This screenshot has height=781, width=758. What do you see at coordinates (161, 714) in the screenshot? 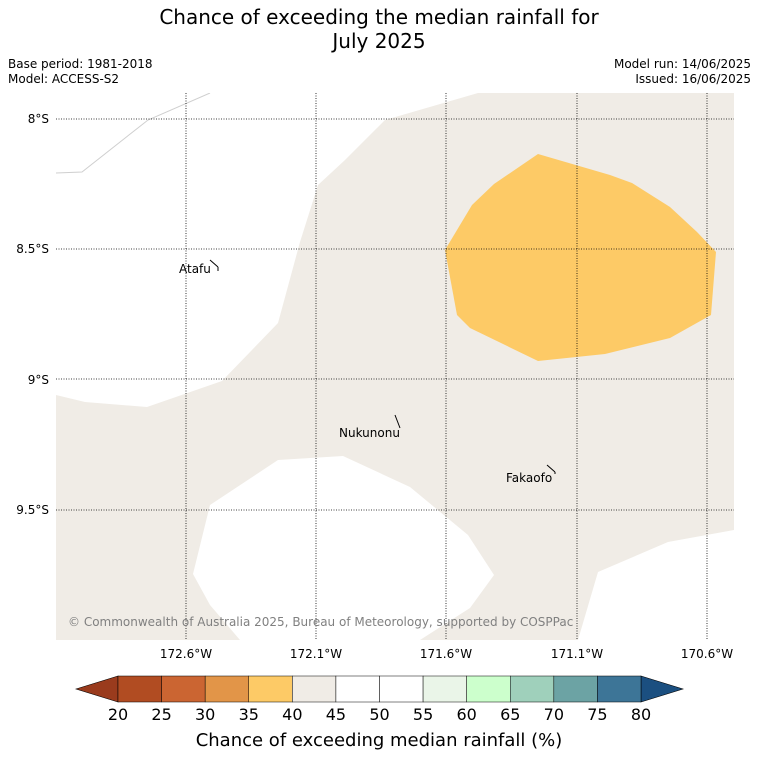
I see `colorbar-tick-label: 25` at bounding box center [161, 714].